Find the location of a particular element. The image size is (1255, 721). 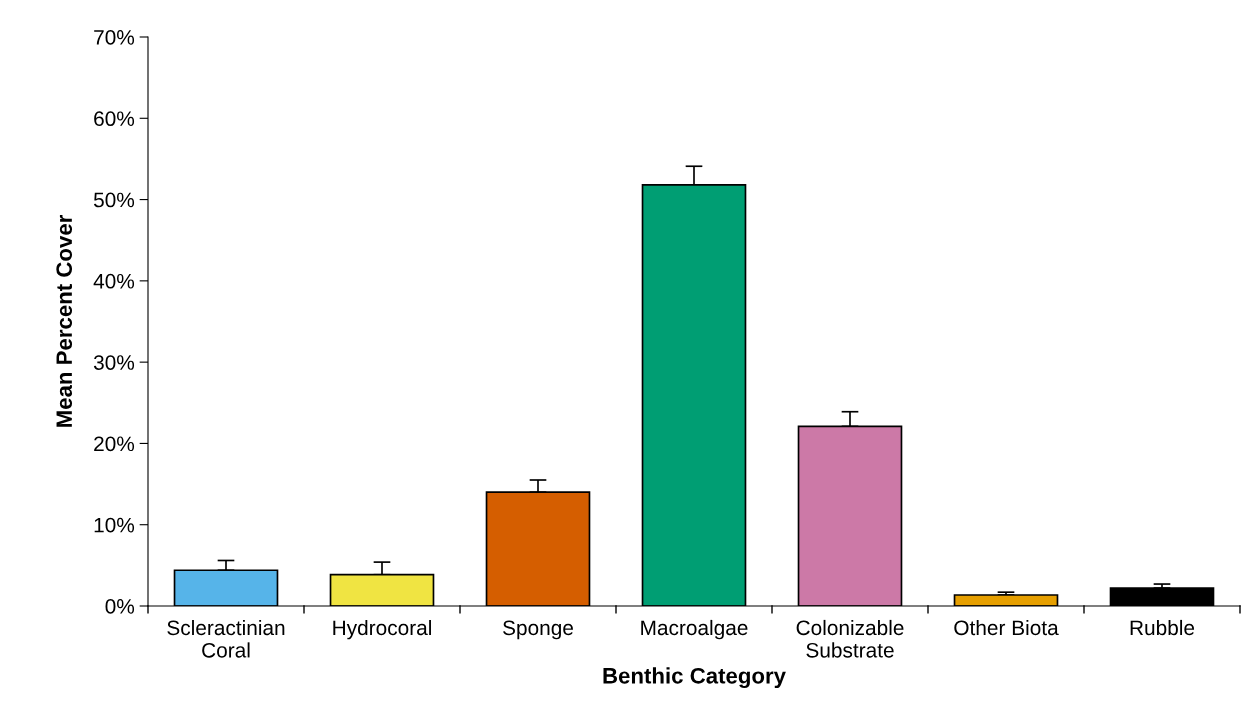

x-axis-title: Benthic Category is located at coordinates (694, 678).